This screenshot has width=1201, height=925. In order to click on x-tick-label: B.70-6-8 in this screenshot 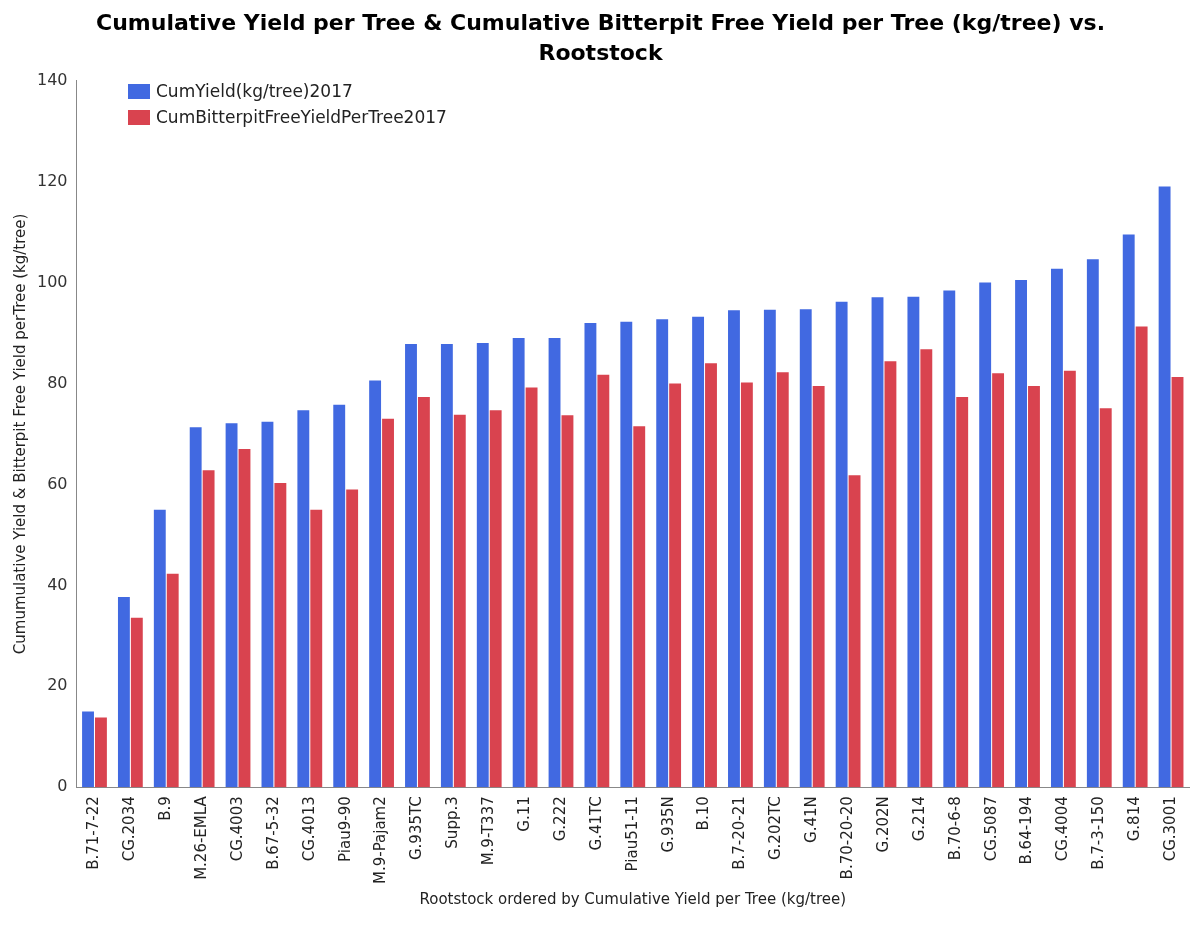, I will do `click(954, 828)`.